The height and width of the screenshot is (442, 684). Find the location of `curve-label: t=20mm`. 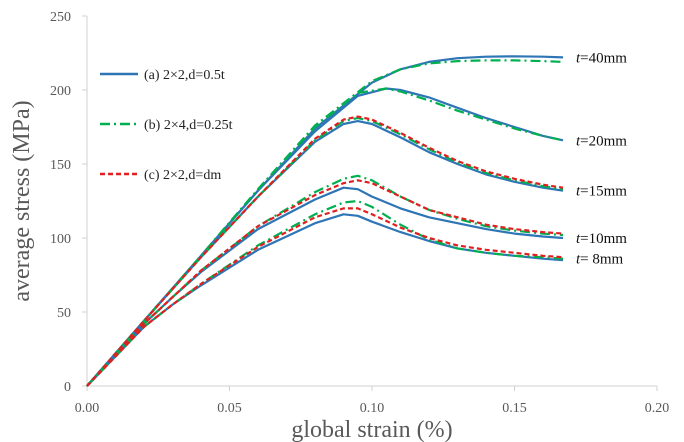

curve-label: t=20mm is located at coordinates (601, 141).